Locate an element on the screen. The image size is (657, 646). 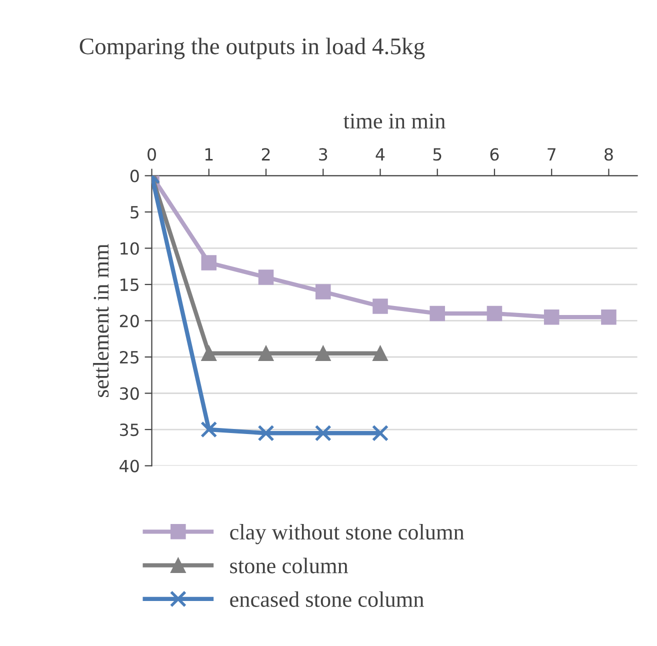
legend-label: clay without stone column is located at coordinates (347, 534).